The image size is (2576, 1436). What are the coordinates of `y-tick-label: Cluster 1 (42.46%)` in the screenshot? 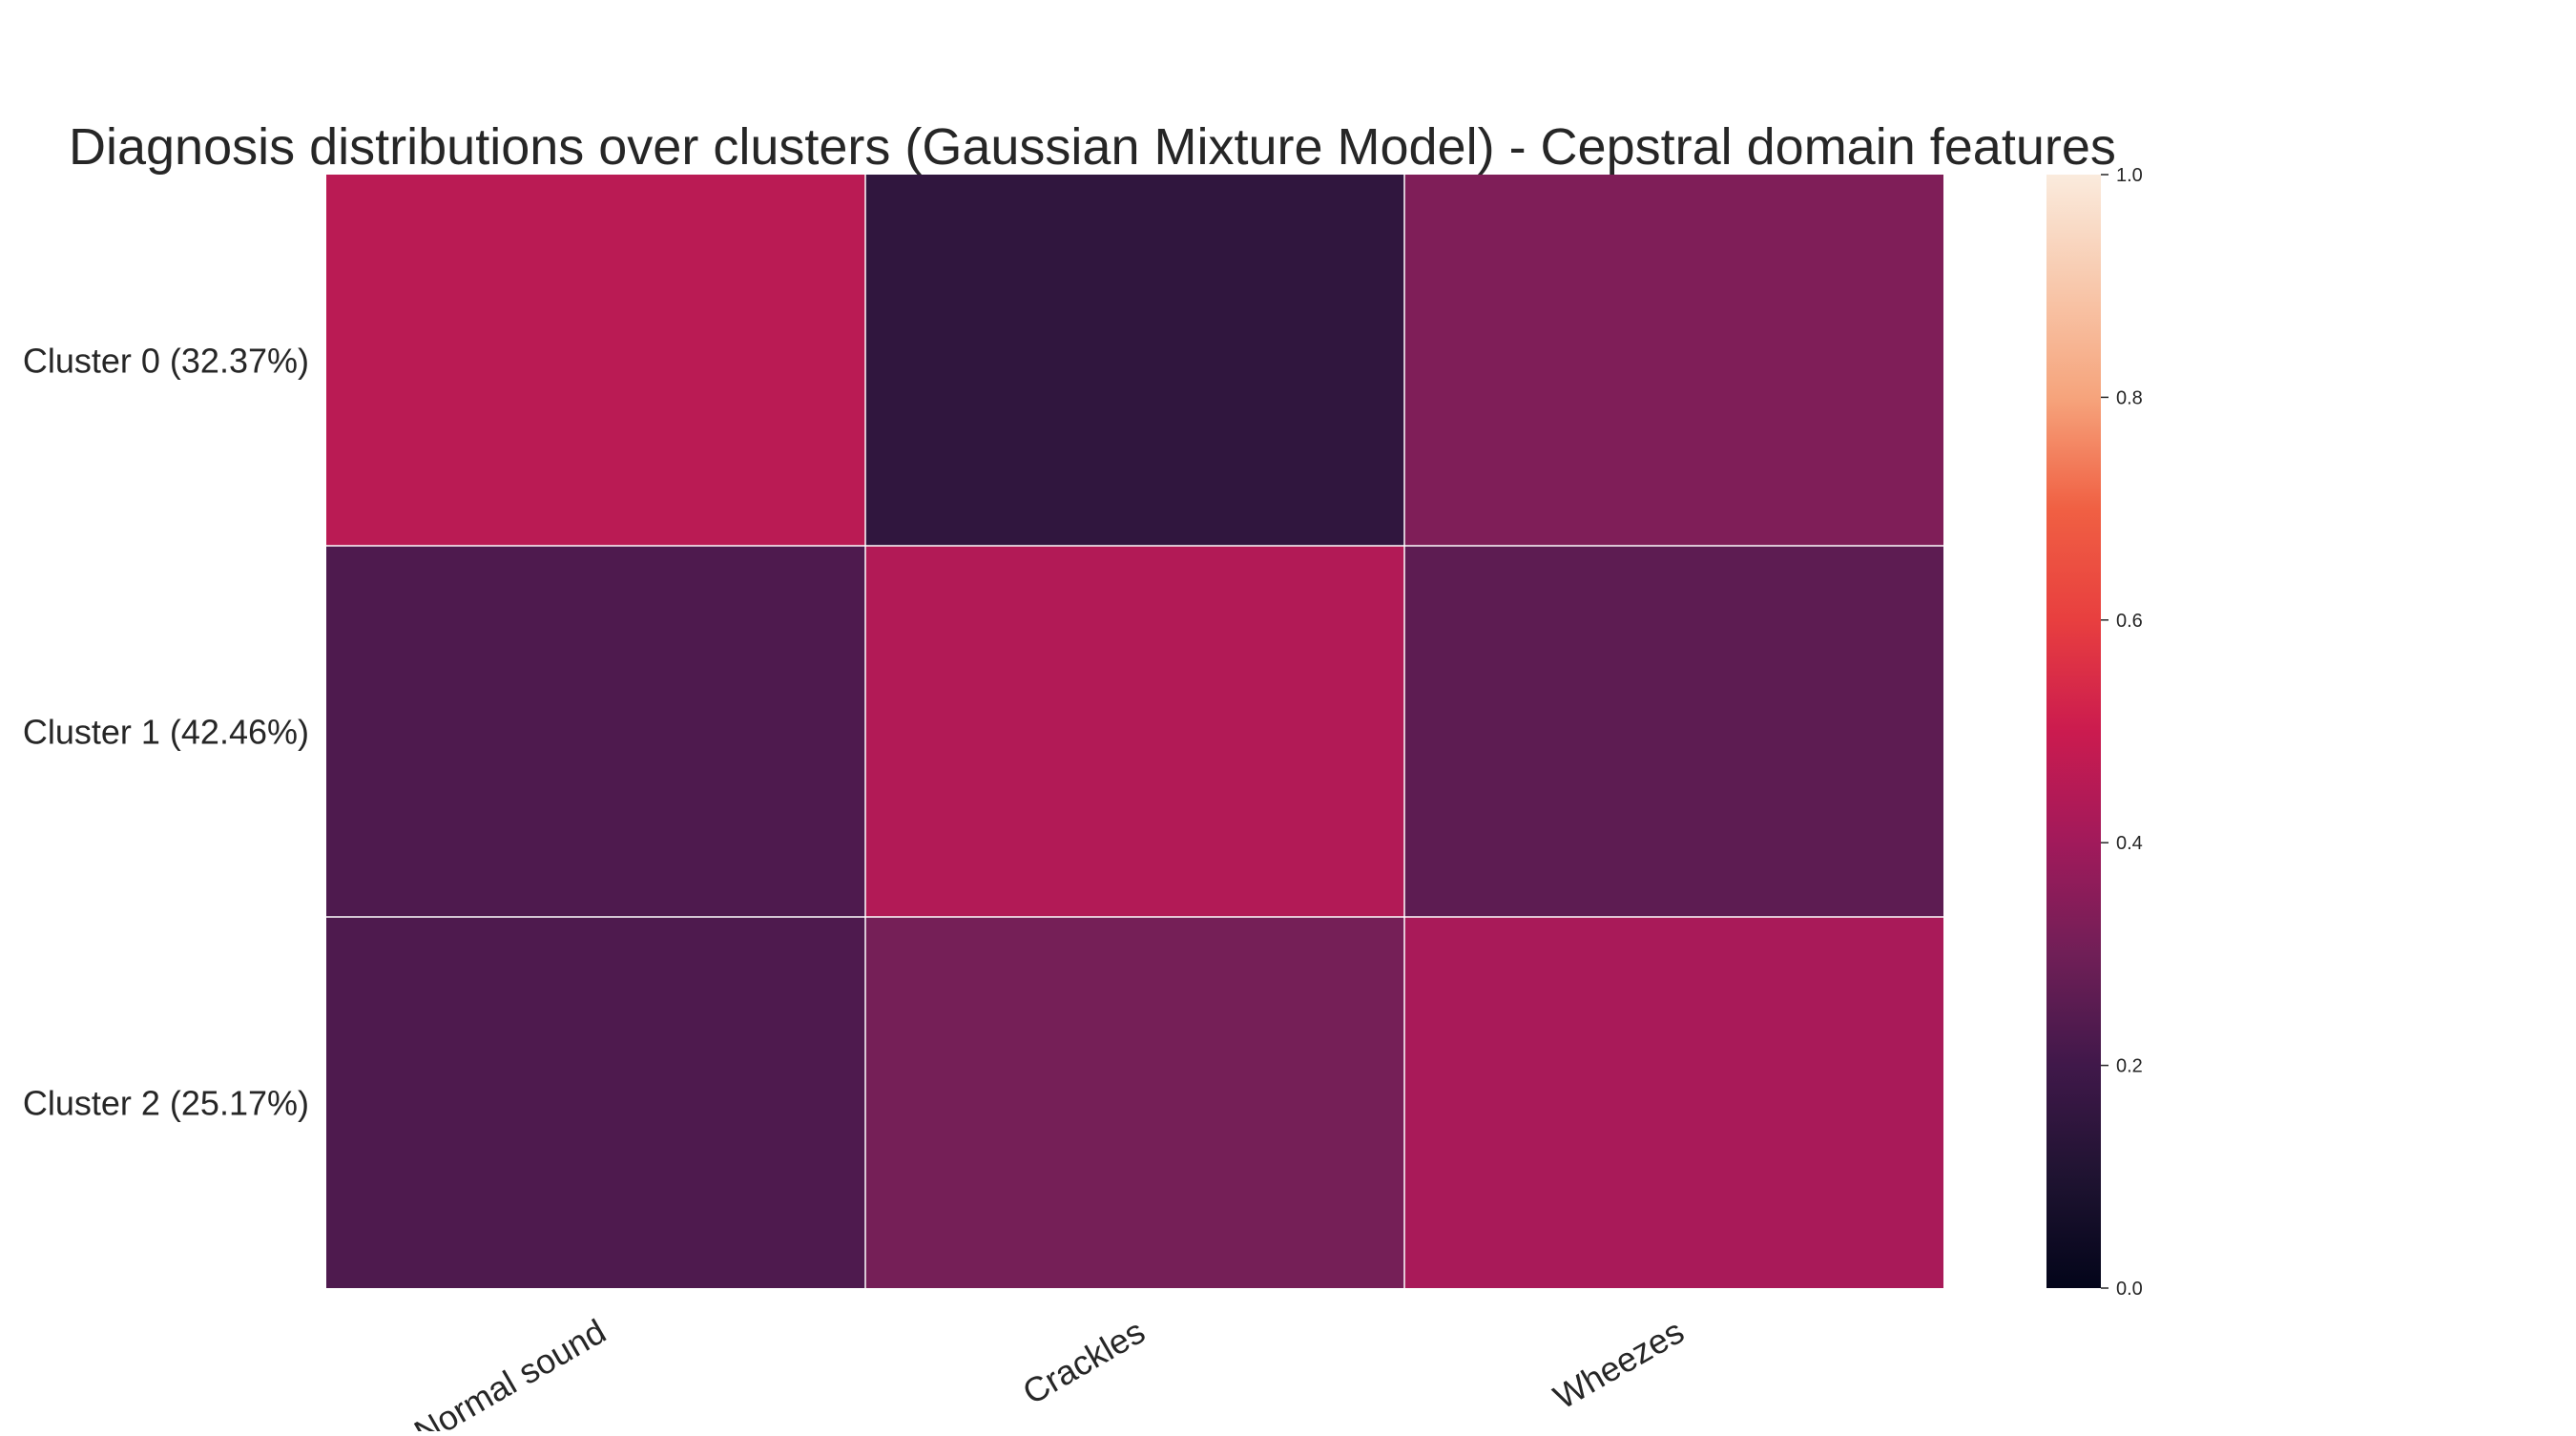 It's located at (166, 732).